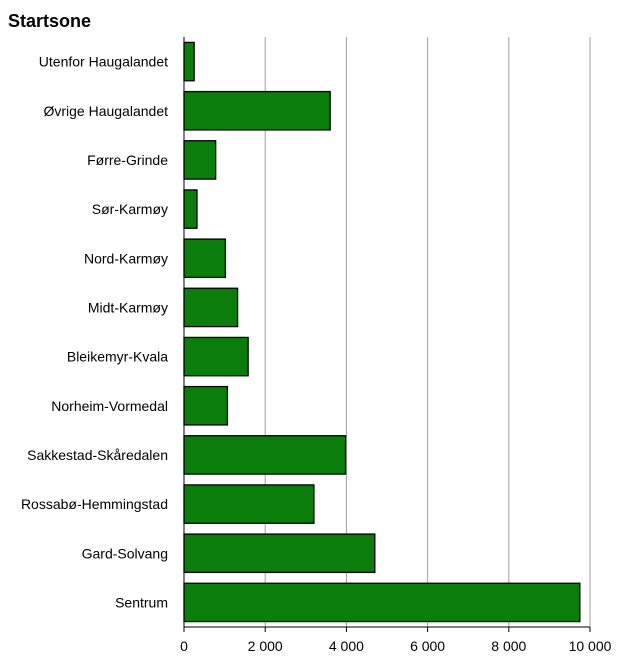 The width and height of the screenshot is (618, 662). Describe the element at coordinates (94, 504) in the screenshot. I see `category-label: Rossabø-Hemmingstad` at that location.